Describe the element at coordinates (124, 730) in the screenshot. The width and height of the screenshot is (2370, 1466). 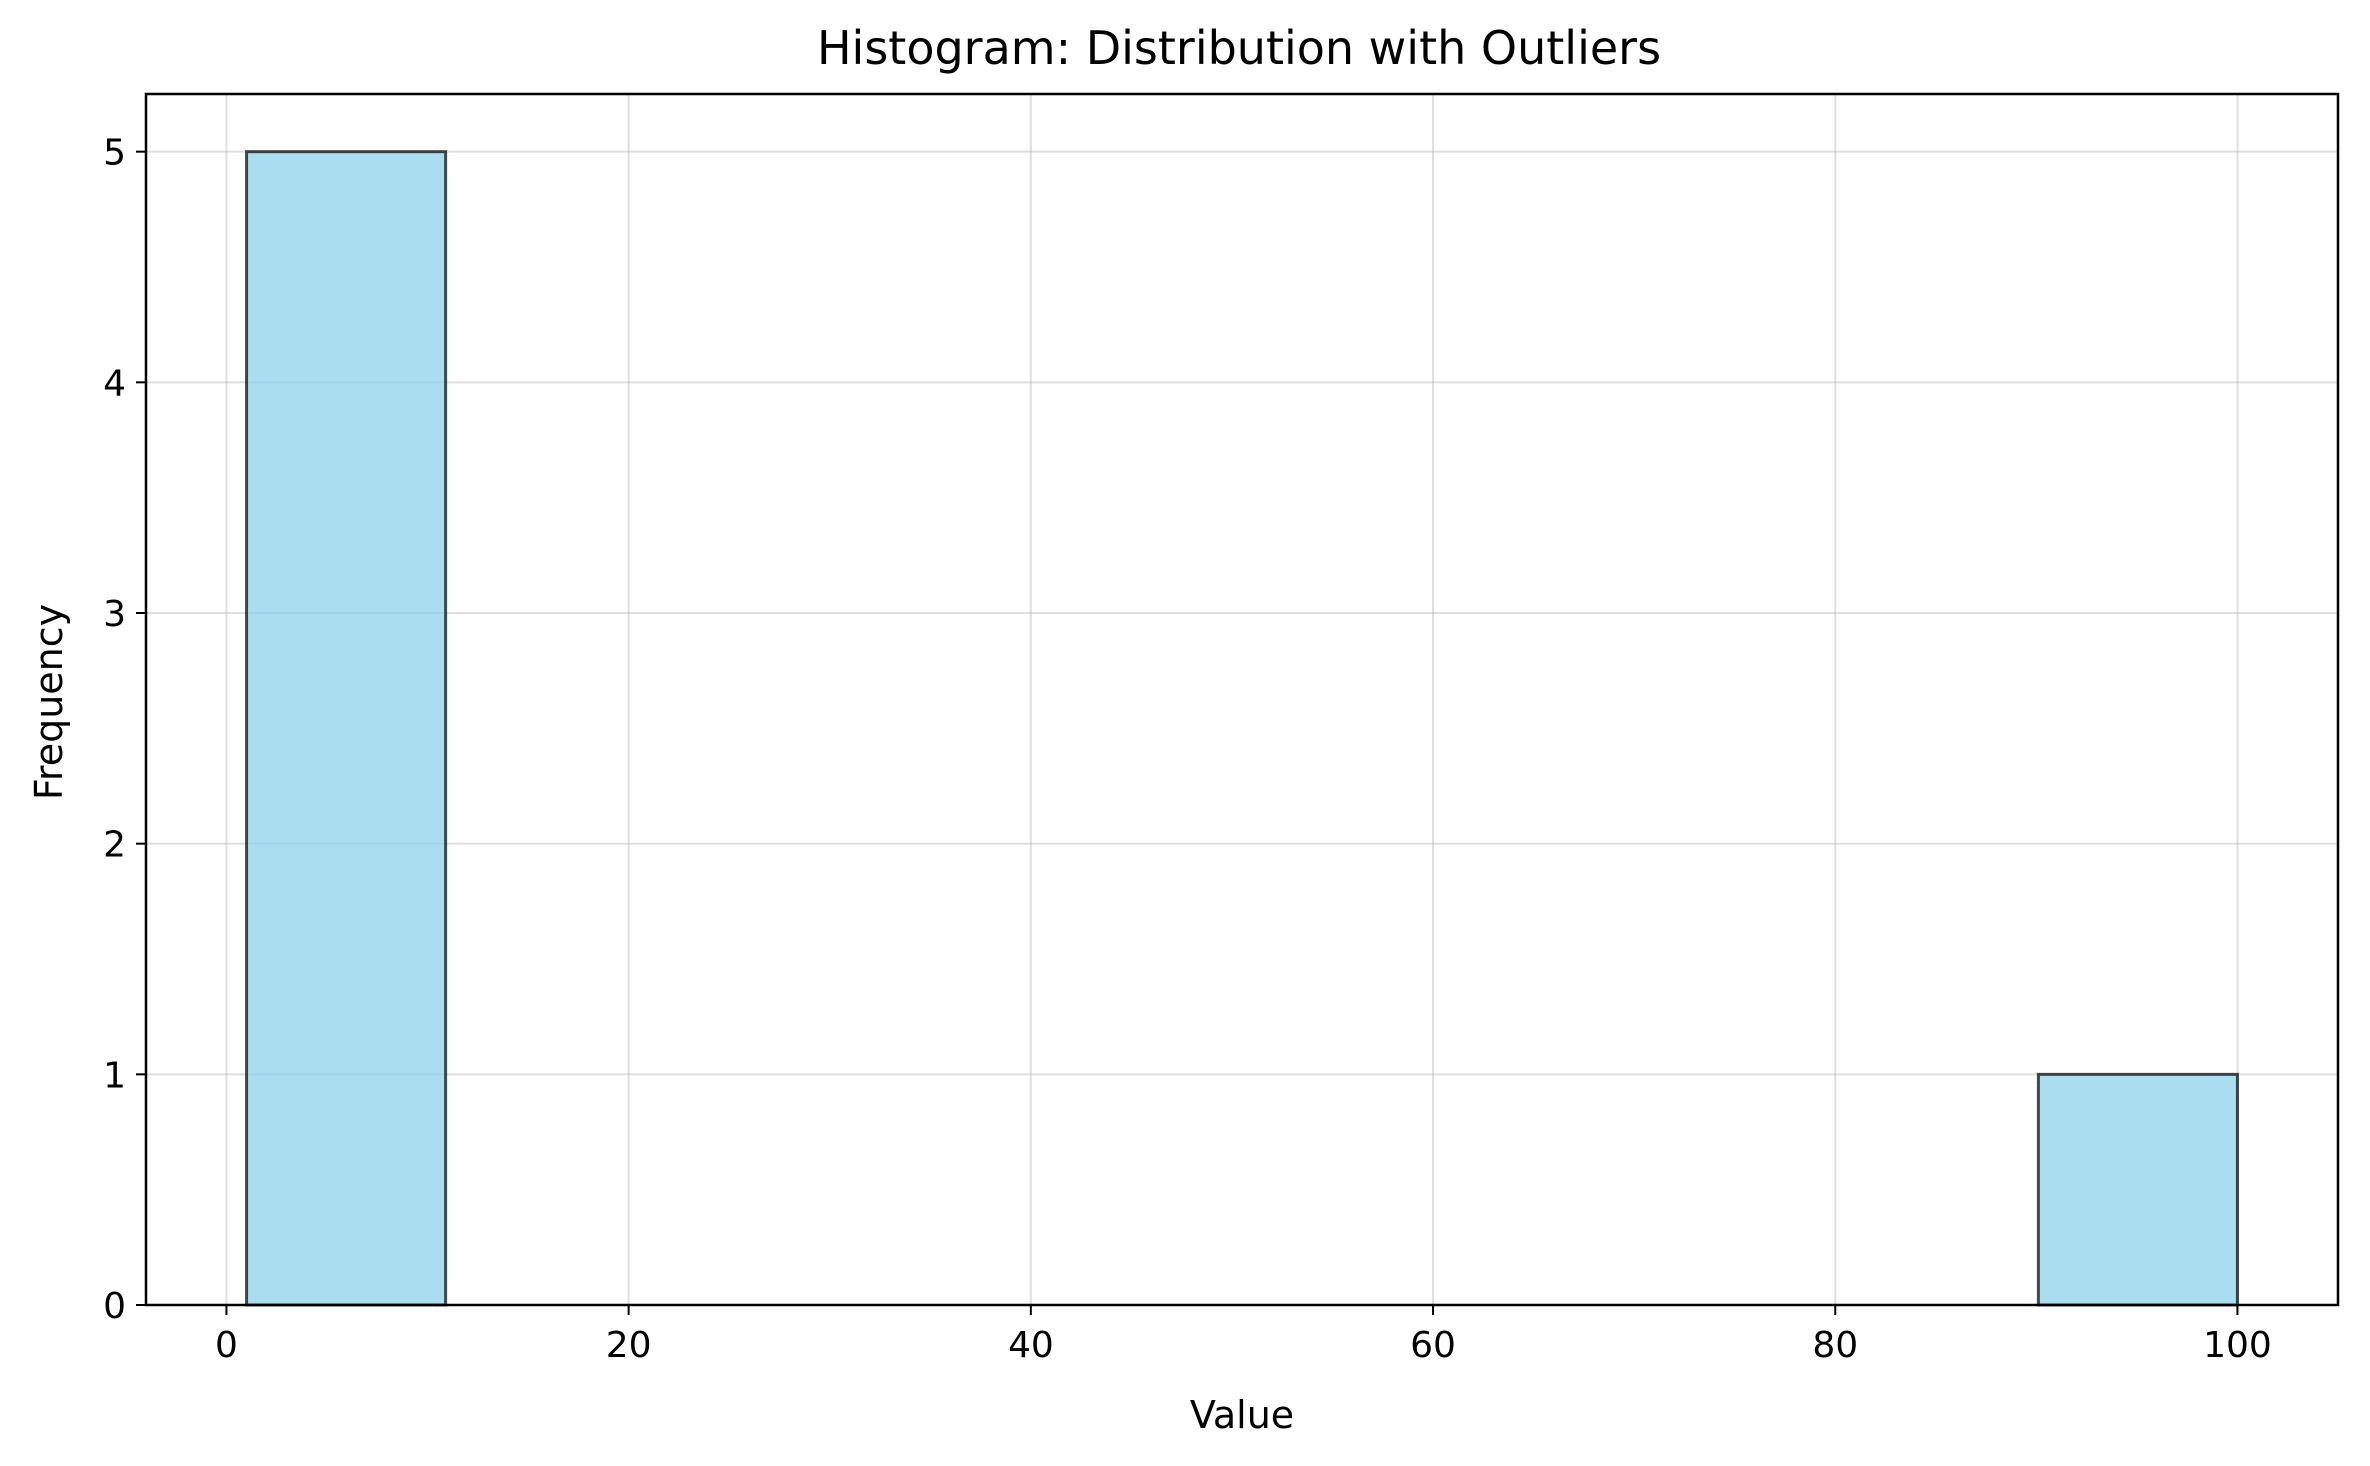
I see `y-axis-ticks: 0 1 2 3 4 5` at that location.